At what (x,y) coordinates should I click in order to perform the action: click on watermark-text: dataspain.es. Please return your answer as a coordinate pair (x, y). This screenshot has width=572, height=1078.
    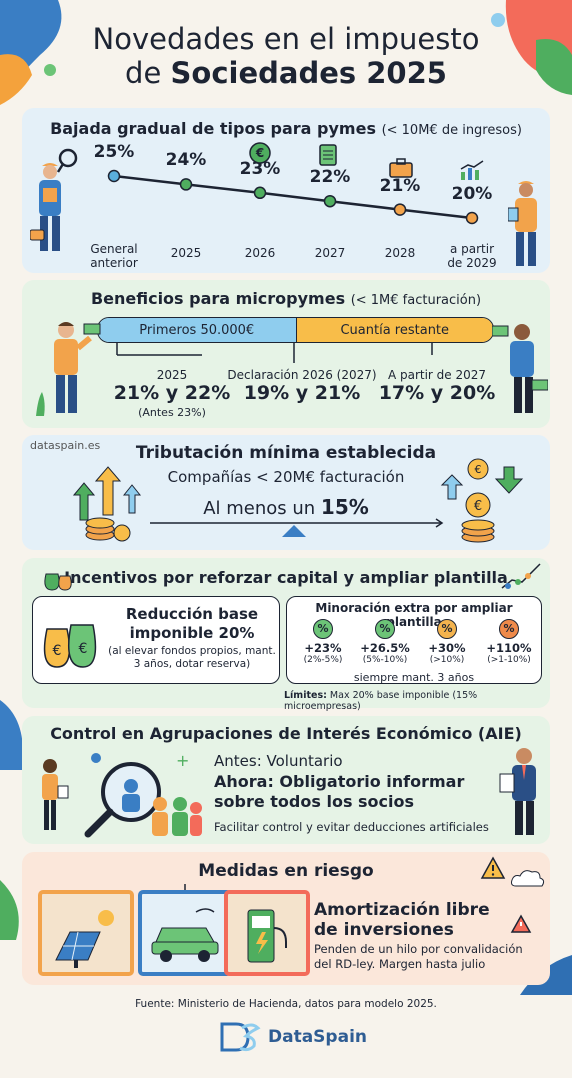
    Looking at the image, I should click on (65, 445).